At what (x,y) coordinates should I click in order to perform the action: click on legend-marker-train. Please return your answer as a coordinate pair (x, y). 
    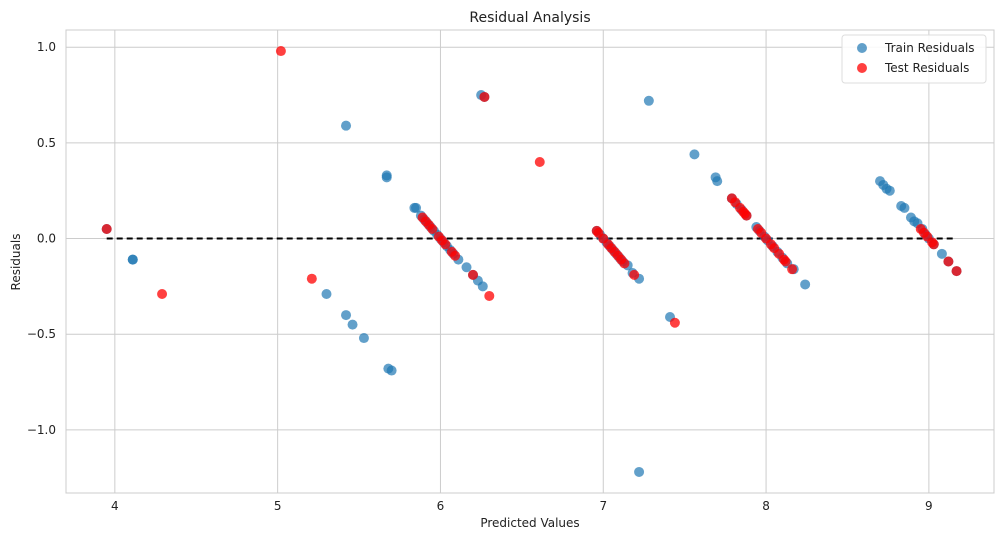
    Looking at the image, I should click on (862, 48).